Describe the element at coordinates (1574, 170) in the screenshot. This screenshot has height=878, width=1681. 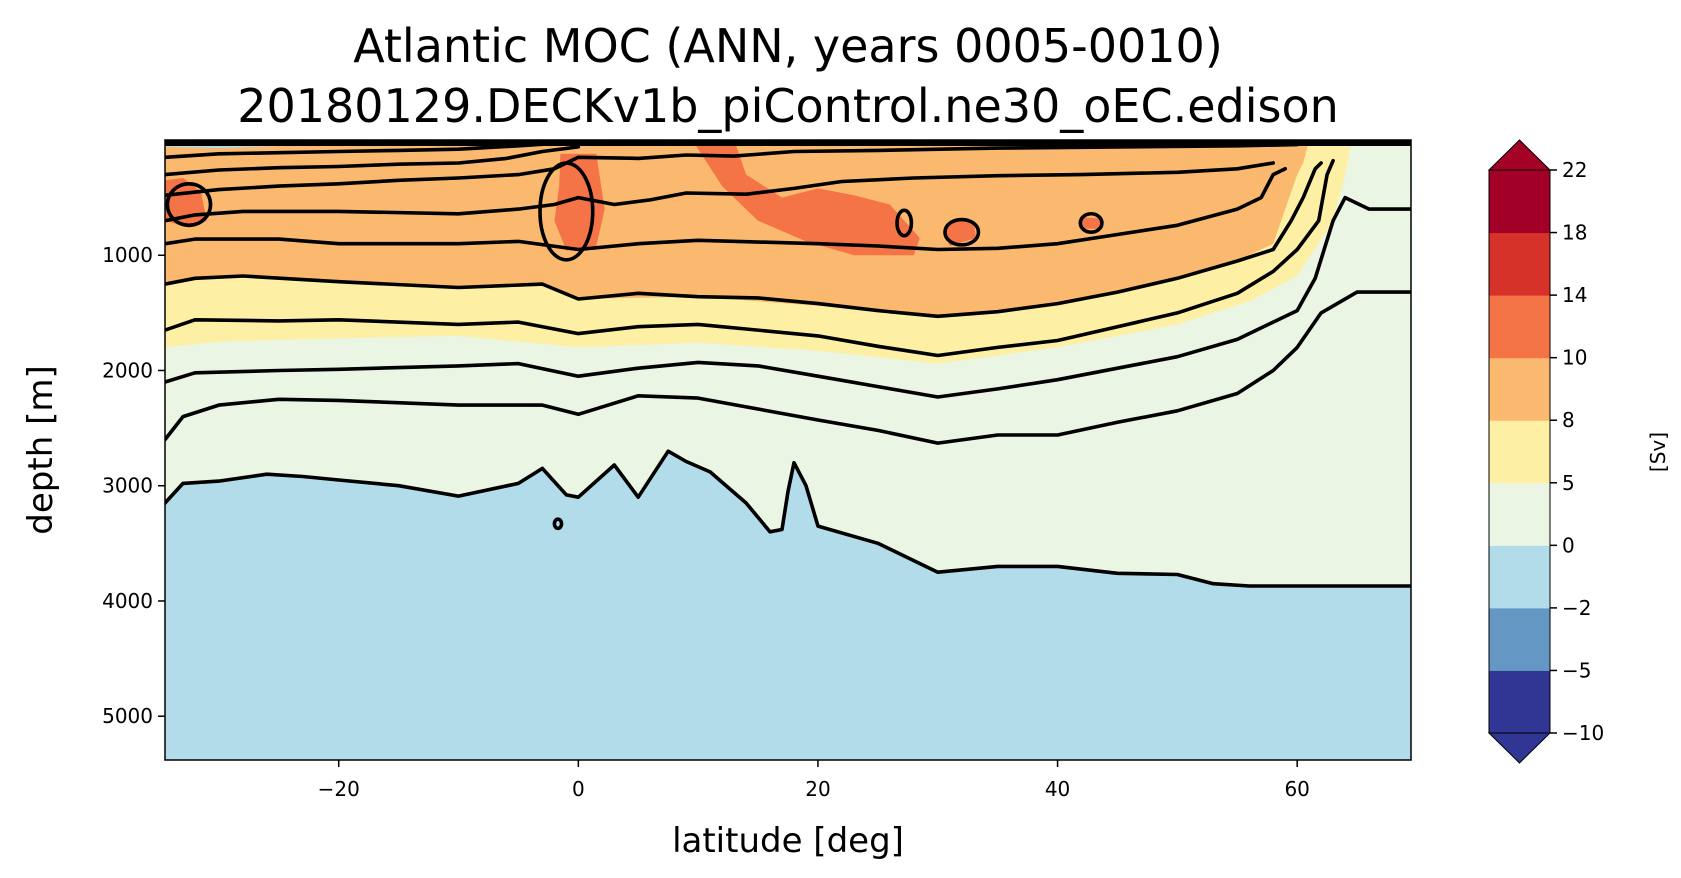
I see `colorbar-tick-label: 22` at that location.